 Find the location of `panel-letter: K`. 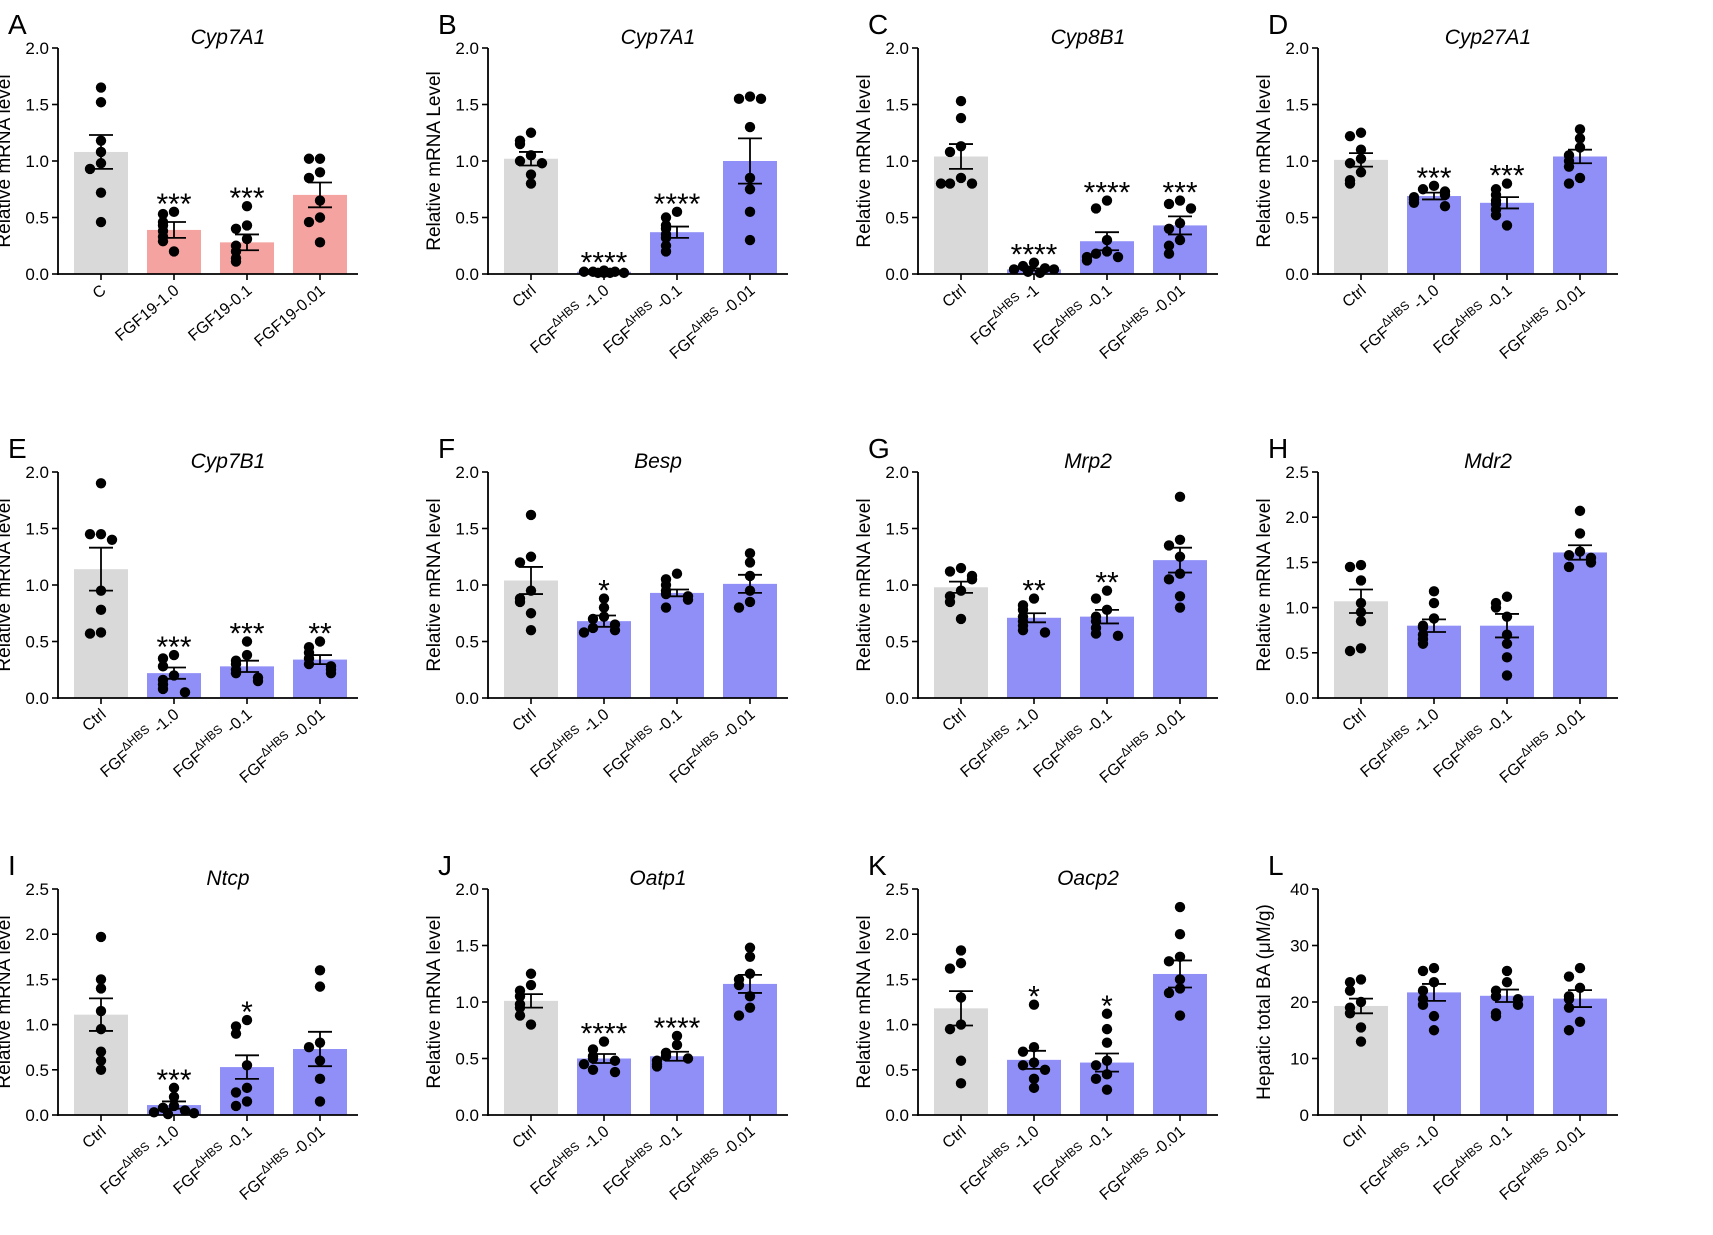

panel-letter: K is located at coordinates (877, 865).